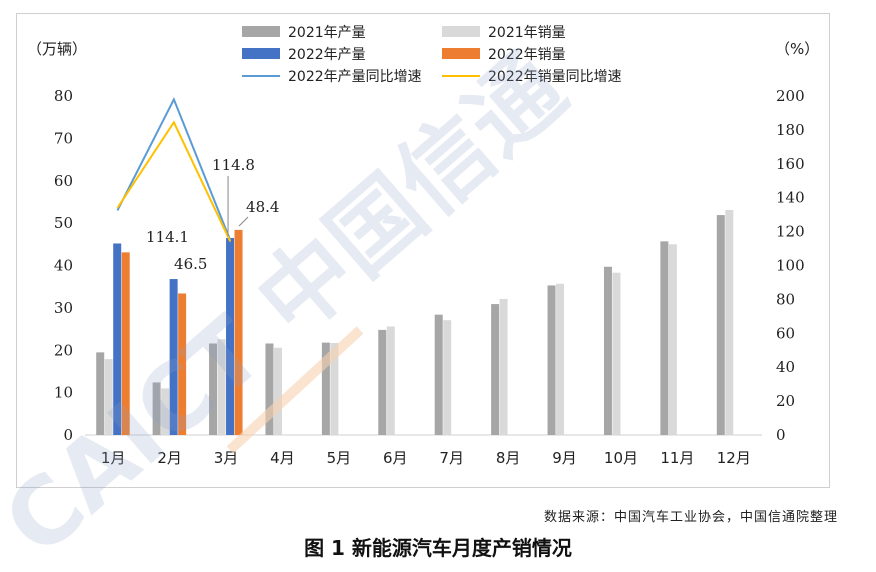  Describe the element at coordinates (781, 435) in the screenshot. I see `right-tick-label: 0` at that location.